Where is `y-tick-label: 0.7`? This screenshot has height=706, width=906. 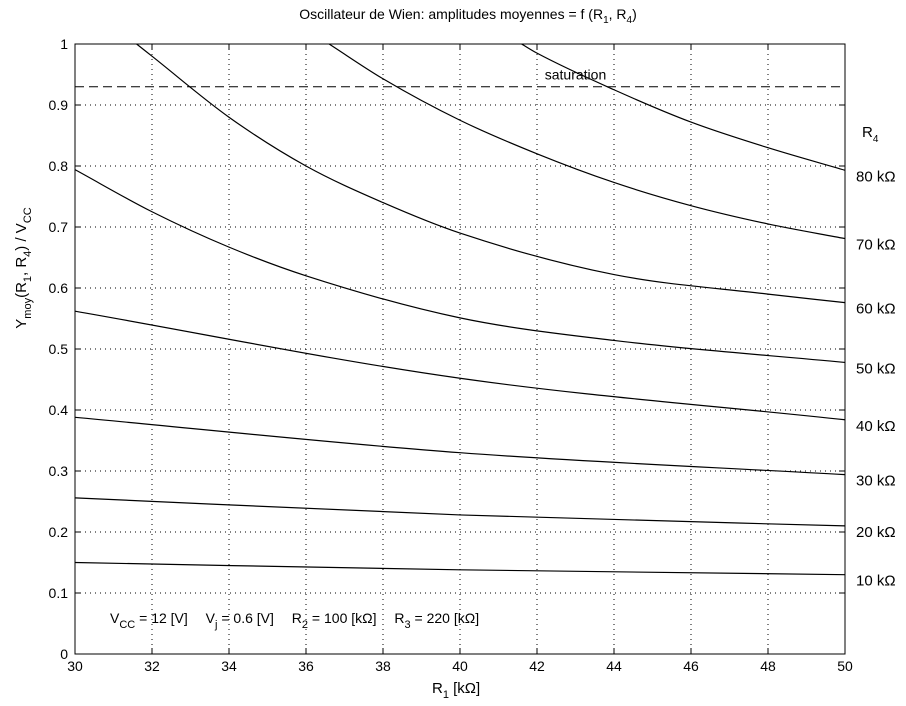
y-tick-label: 0.7 is located at coordinates (59, 227).